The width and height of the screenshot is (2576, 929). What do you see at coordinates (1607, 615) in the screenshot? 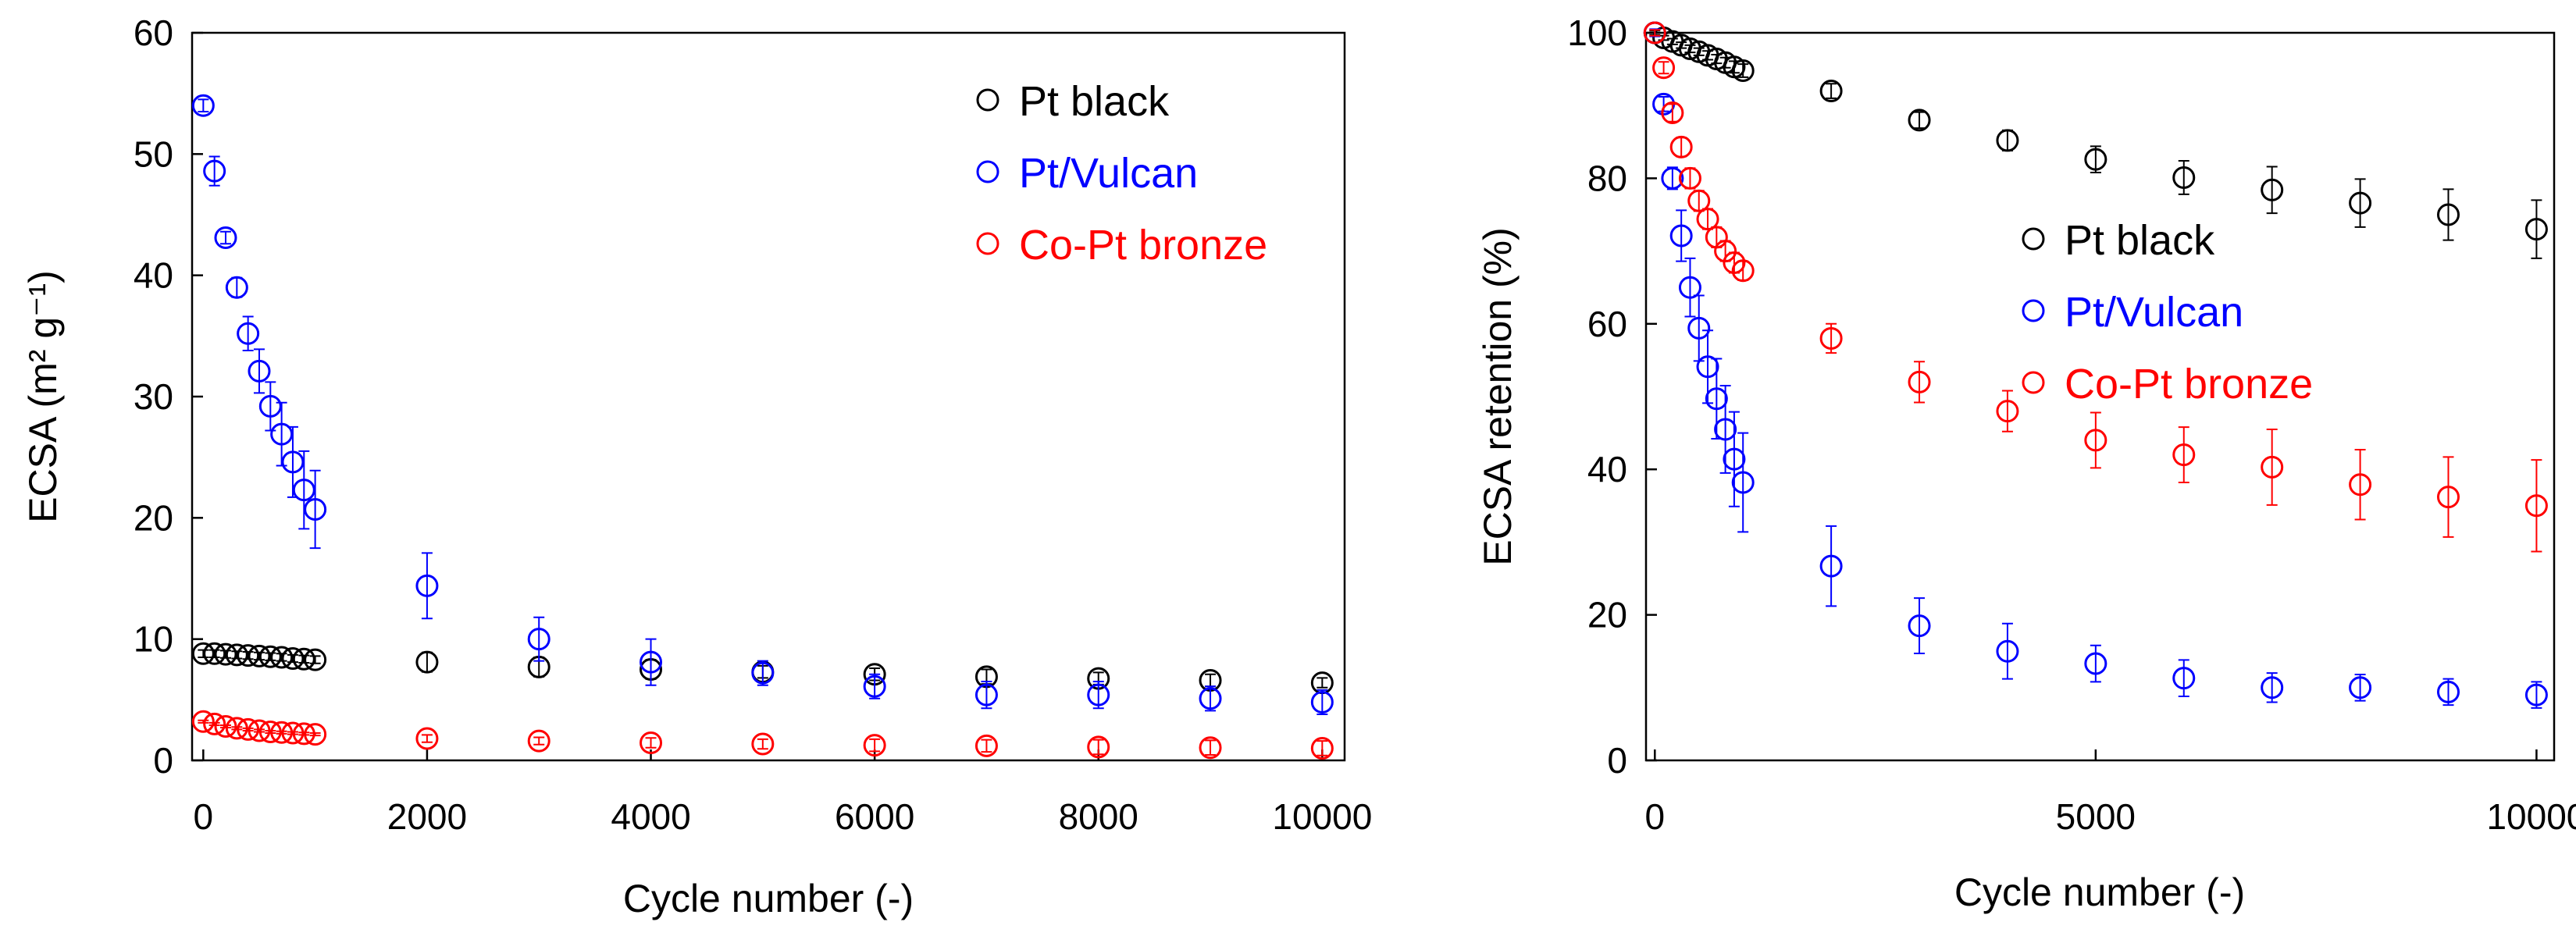
I see `retention-y-tick-label: 20` at bounding box center [1607, 615].